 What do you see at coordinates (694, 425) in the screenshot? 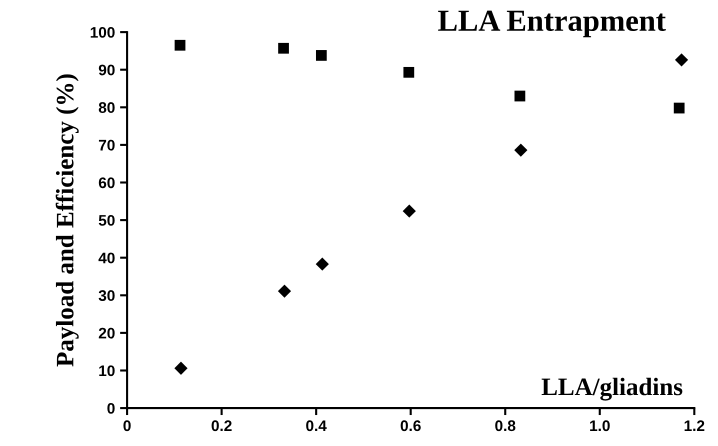
I see `x-tick-label: 1.2` at bounding box center [694, 425].